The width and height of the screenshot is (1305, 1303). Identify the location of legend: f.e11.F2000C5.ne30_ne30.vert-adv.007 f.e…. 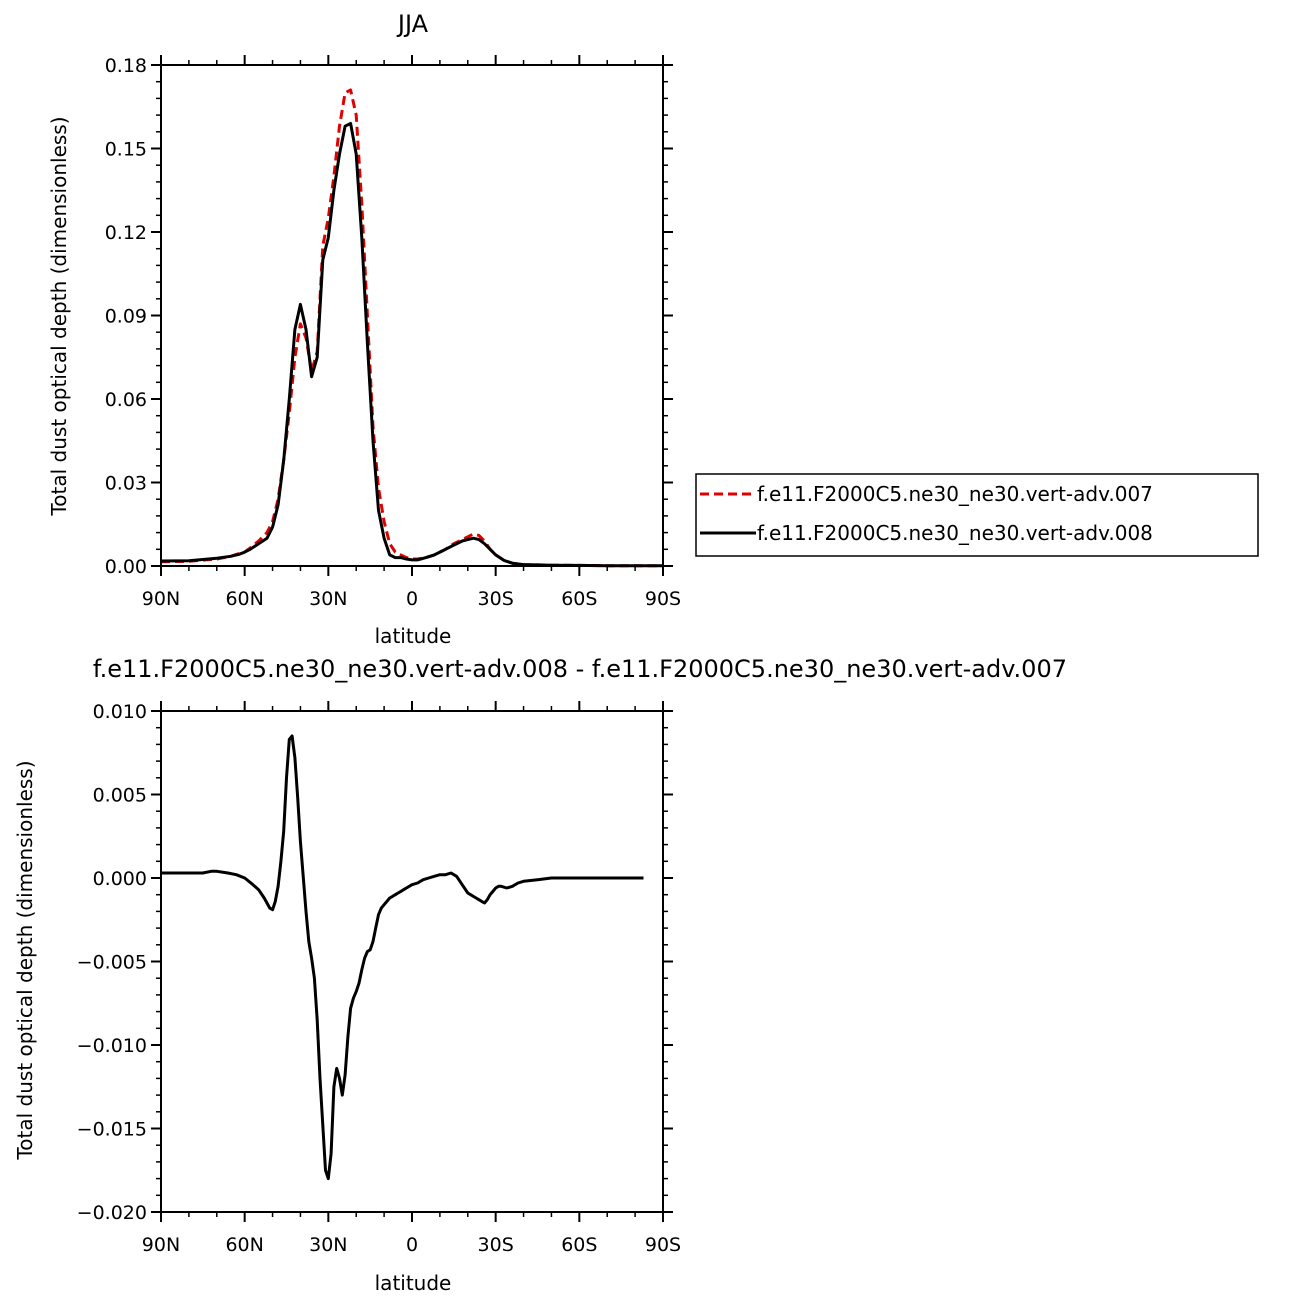
(977, 515).